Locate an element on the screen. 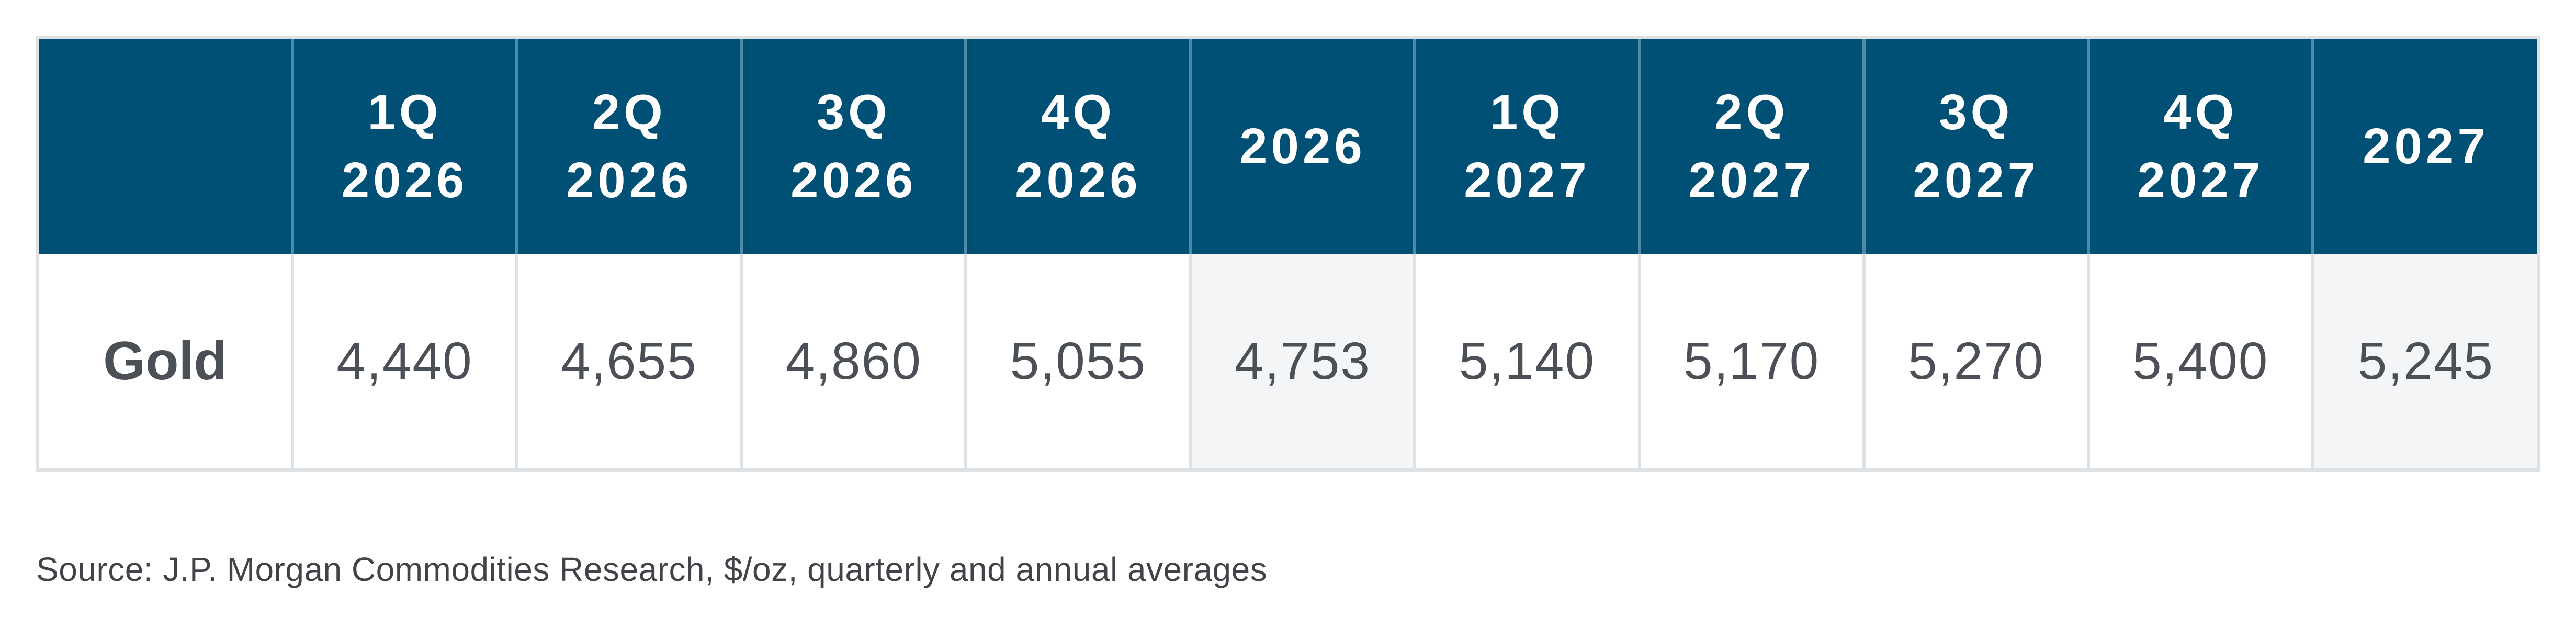 The image size is (2576, 628). header-cell-1q-2026: 1Q 2026 is located at coordinates (404, 146).